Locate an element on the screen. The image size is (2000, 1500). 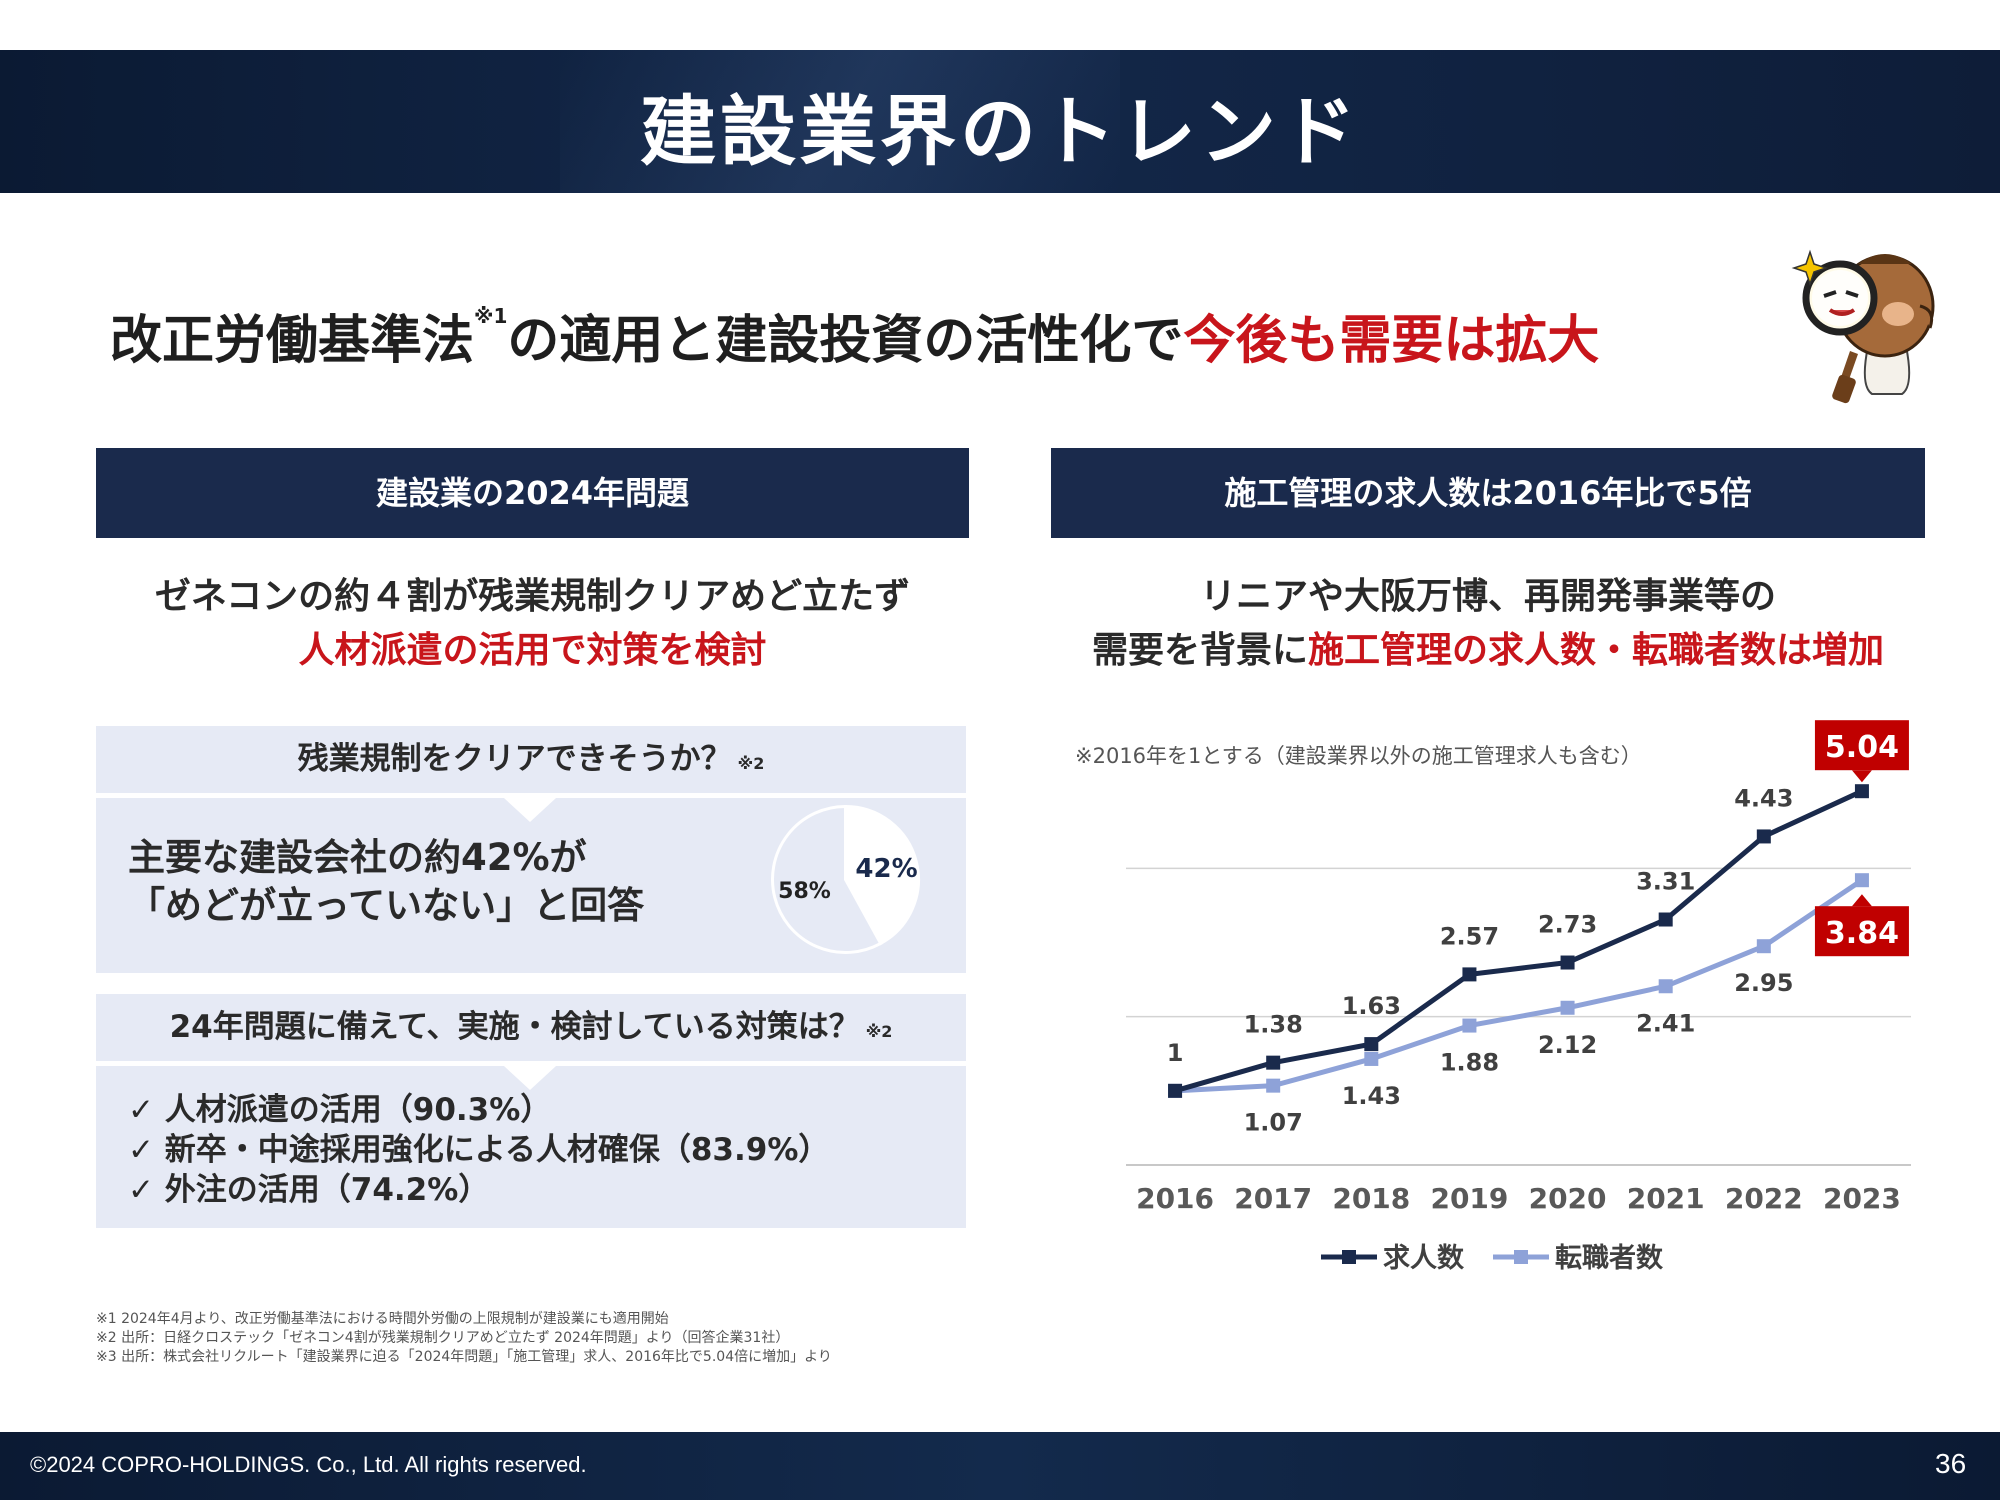
right-sub-line1: リニアや大阪万博、再開発事業等の is located at coordinates (1487, 596).